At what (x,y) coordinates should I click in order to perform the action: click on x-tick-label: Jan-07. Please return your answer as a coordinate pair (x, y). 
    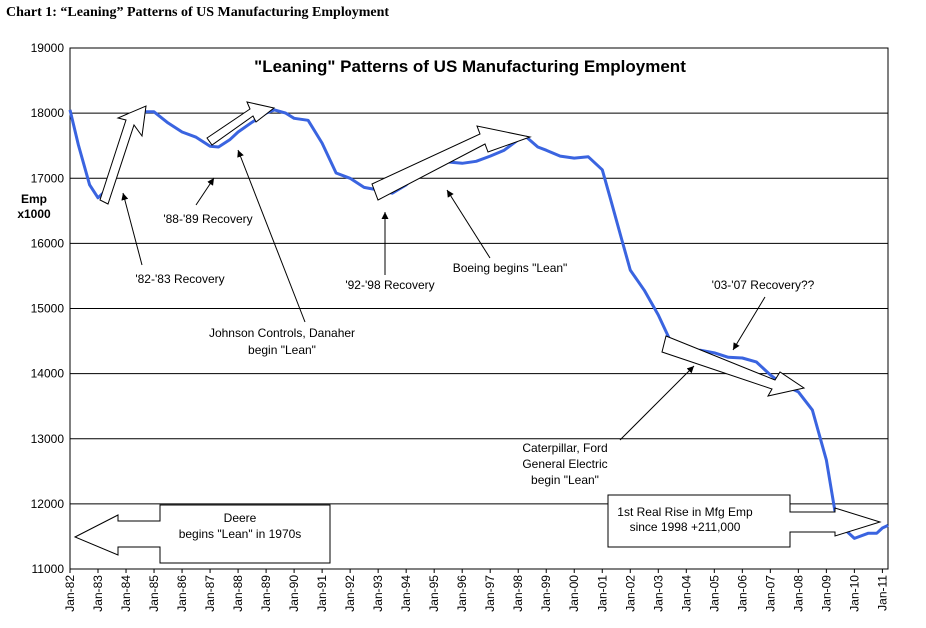
    Looking at the image, I should click on (770, 593).